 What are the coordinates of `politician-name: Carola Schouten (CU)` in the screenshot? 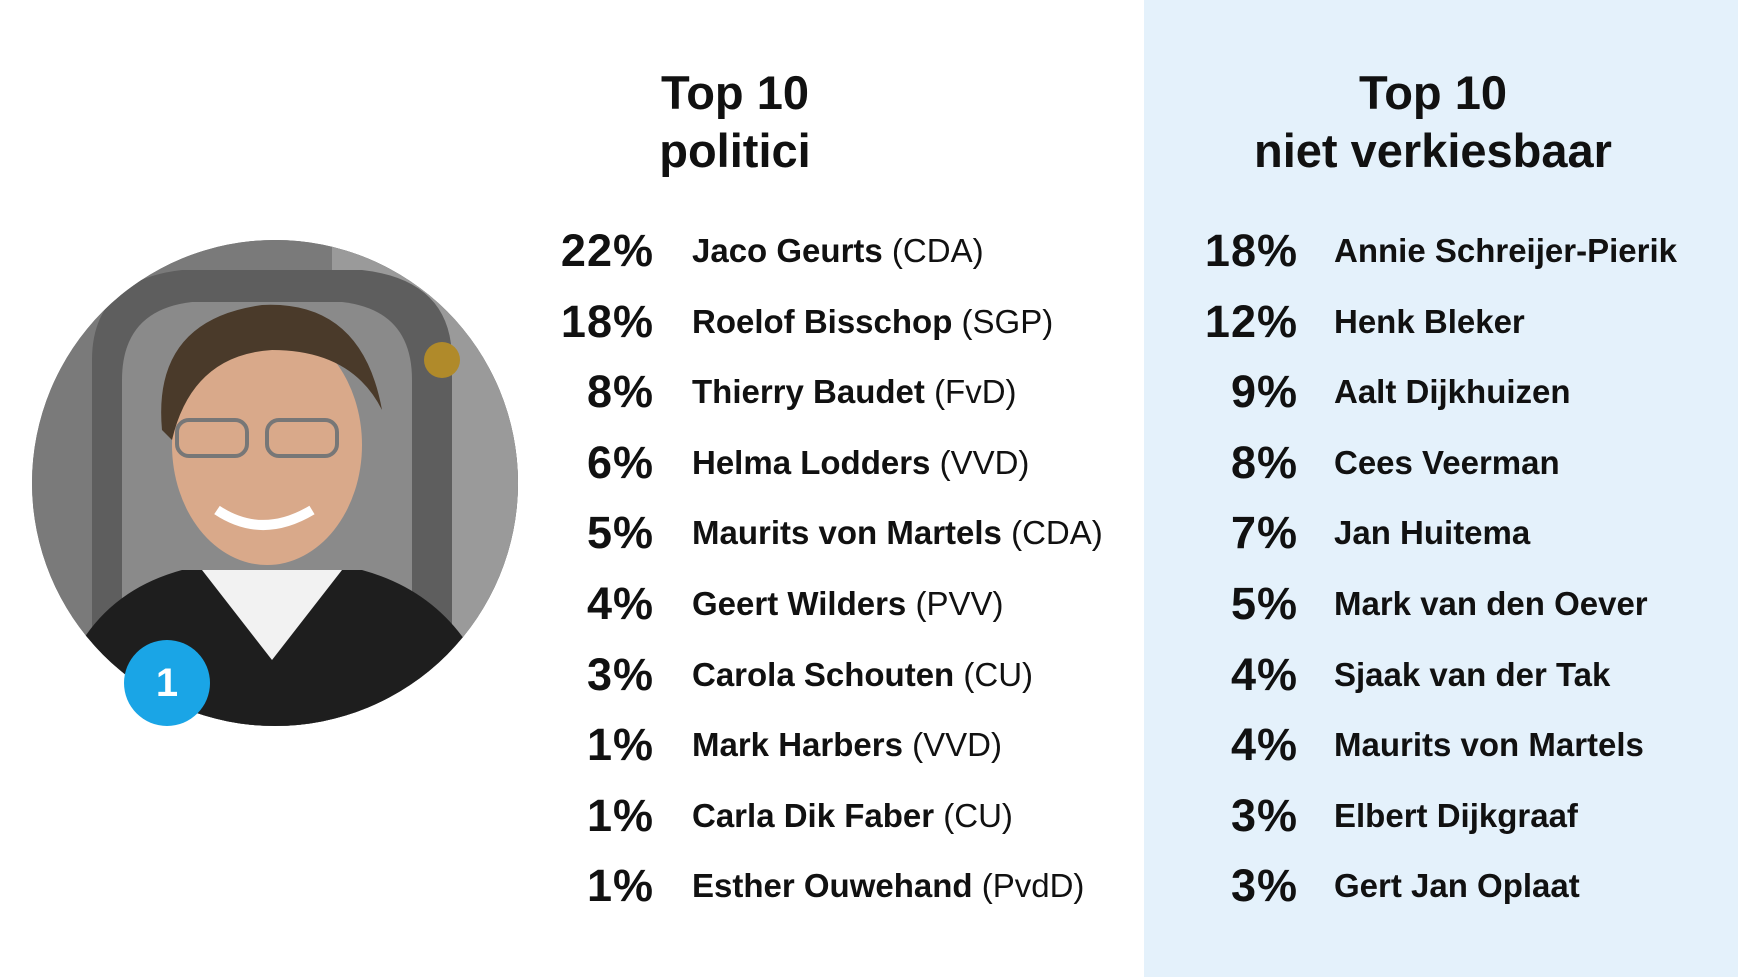 It's located at (862, 675).